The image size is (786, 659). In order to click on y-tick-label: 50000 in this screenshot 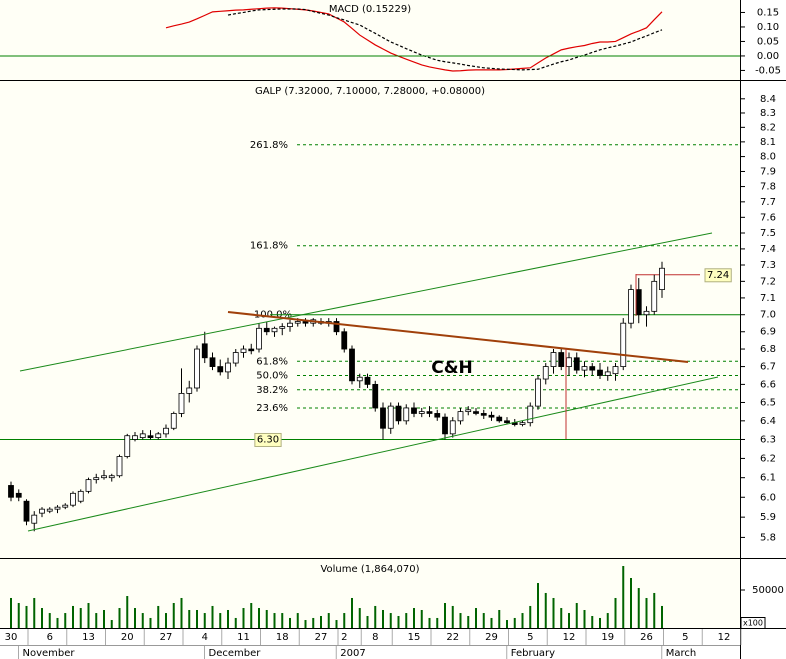, I will do `click(768, 590)`.